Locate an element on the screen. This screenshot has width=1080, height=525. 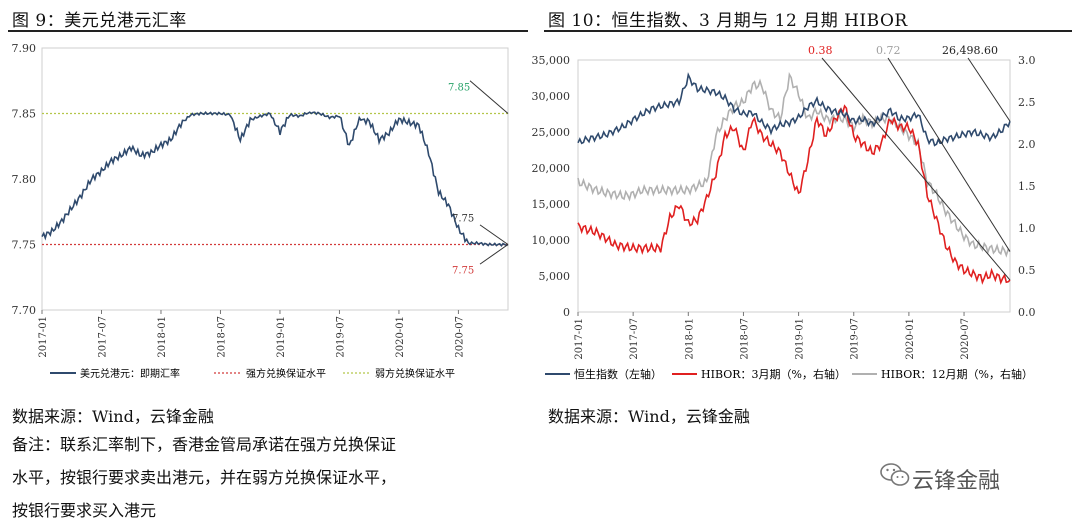
title-rule-right is located at coordinates (808, 31).